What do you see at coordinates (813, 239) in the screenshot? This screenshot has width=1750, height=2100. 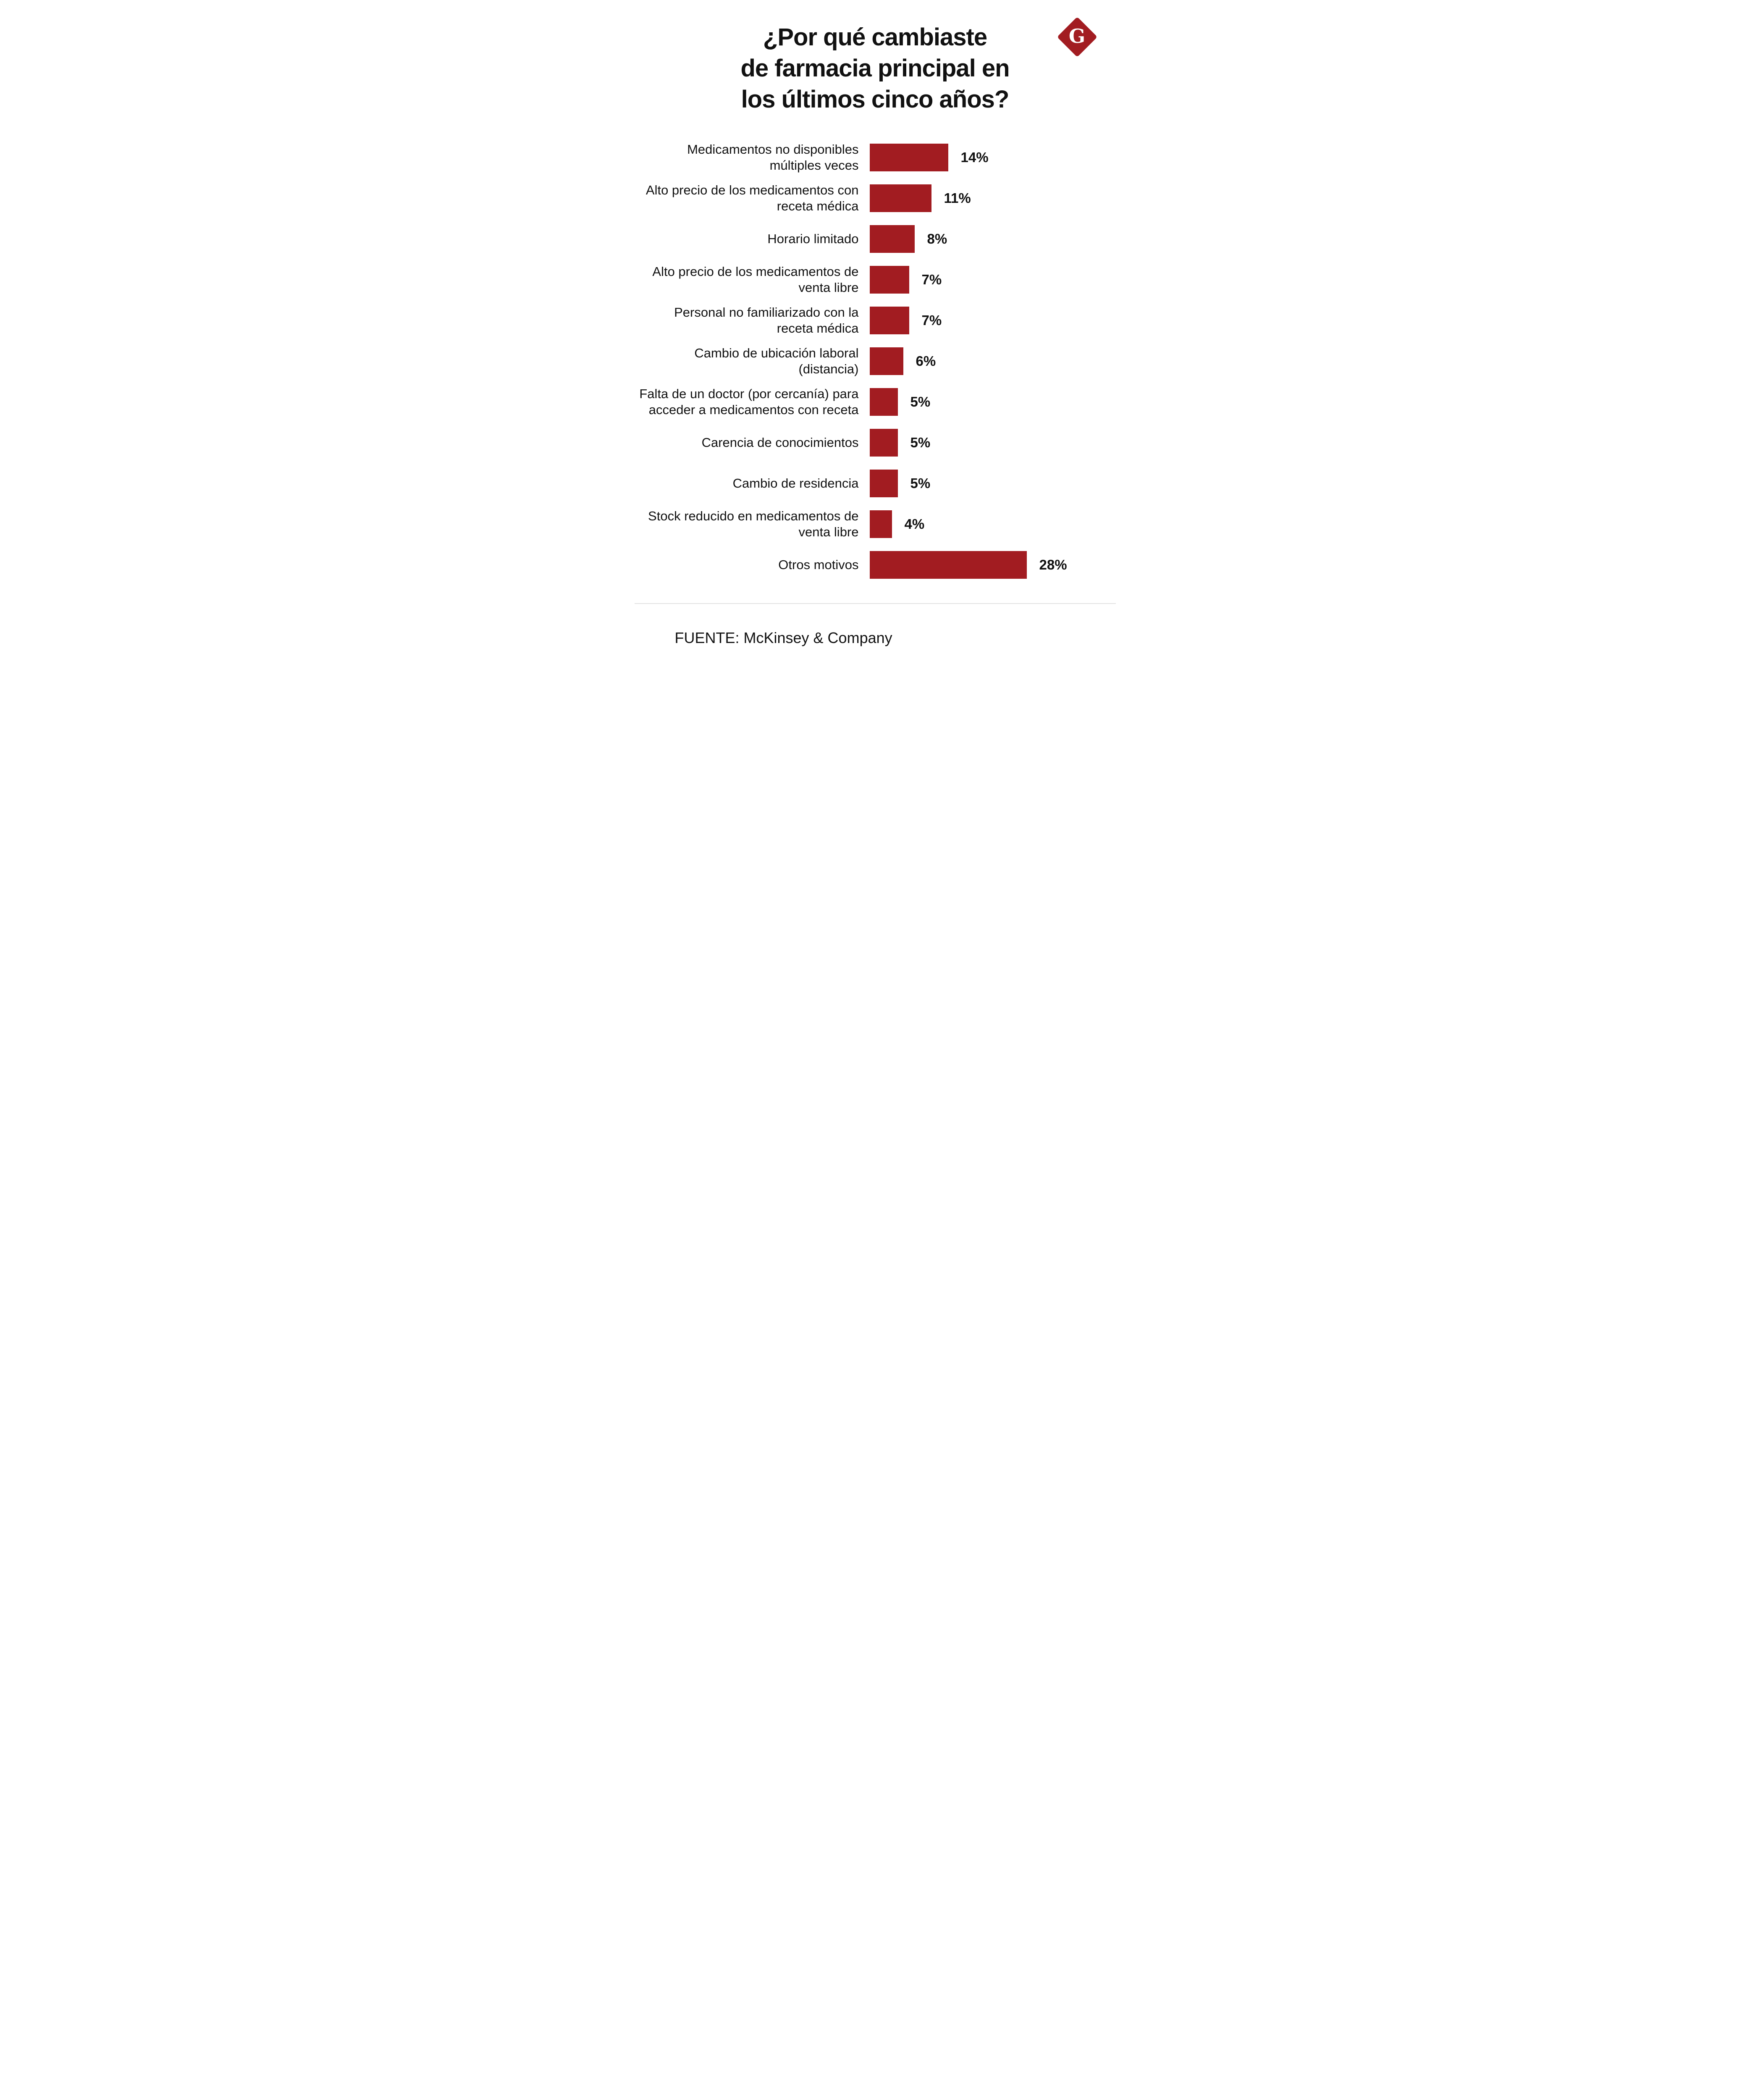 I see `bar-label: Horario limitado` at bounding box center [813, 239].